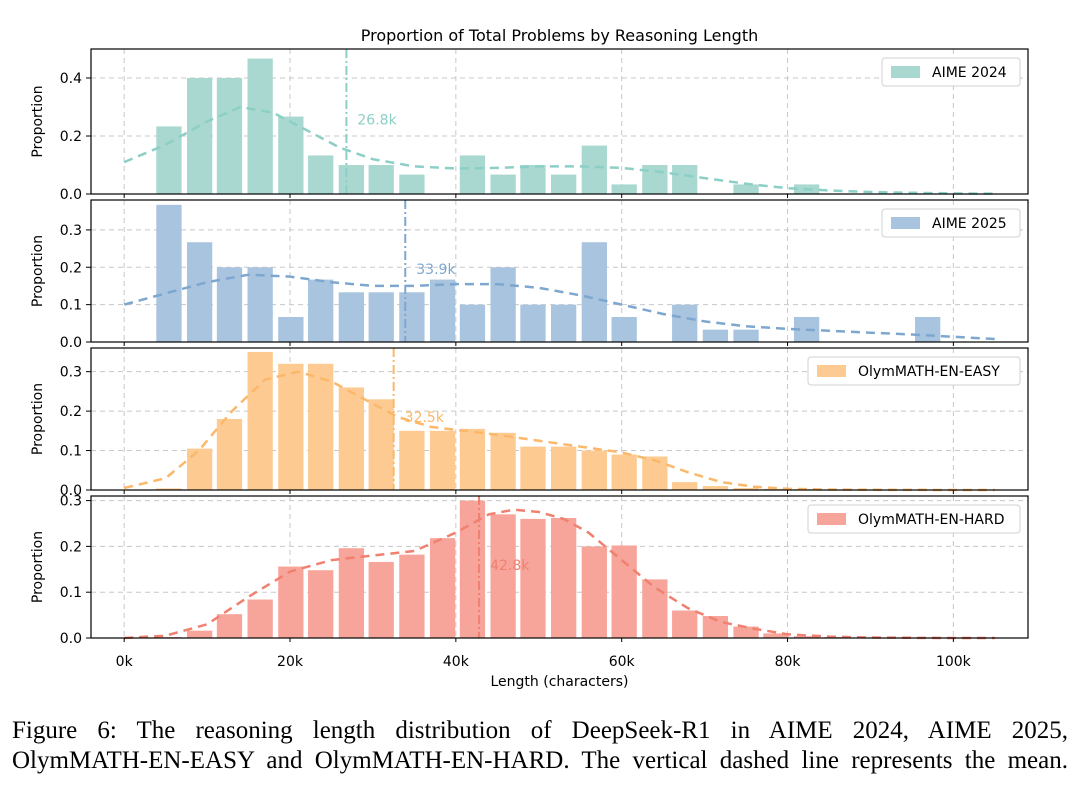 Image resolution: width=1080 pixels, height=807 pixels. I want to click on x-tick-label: 40k, so click(456, 662).